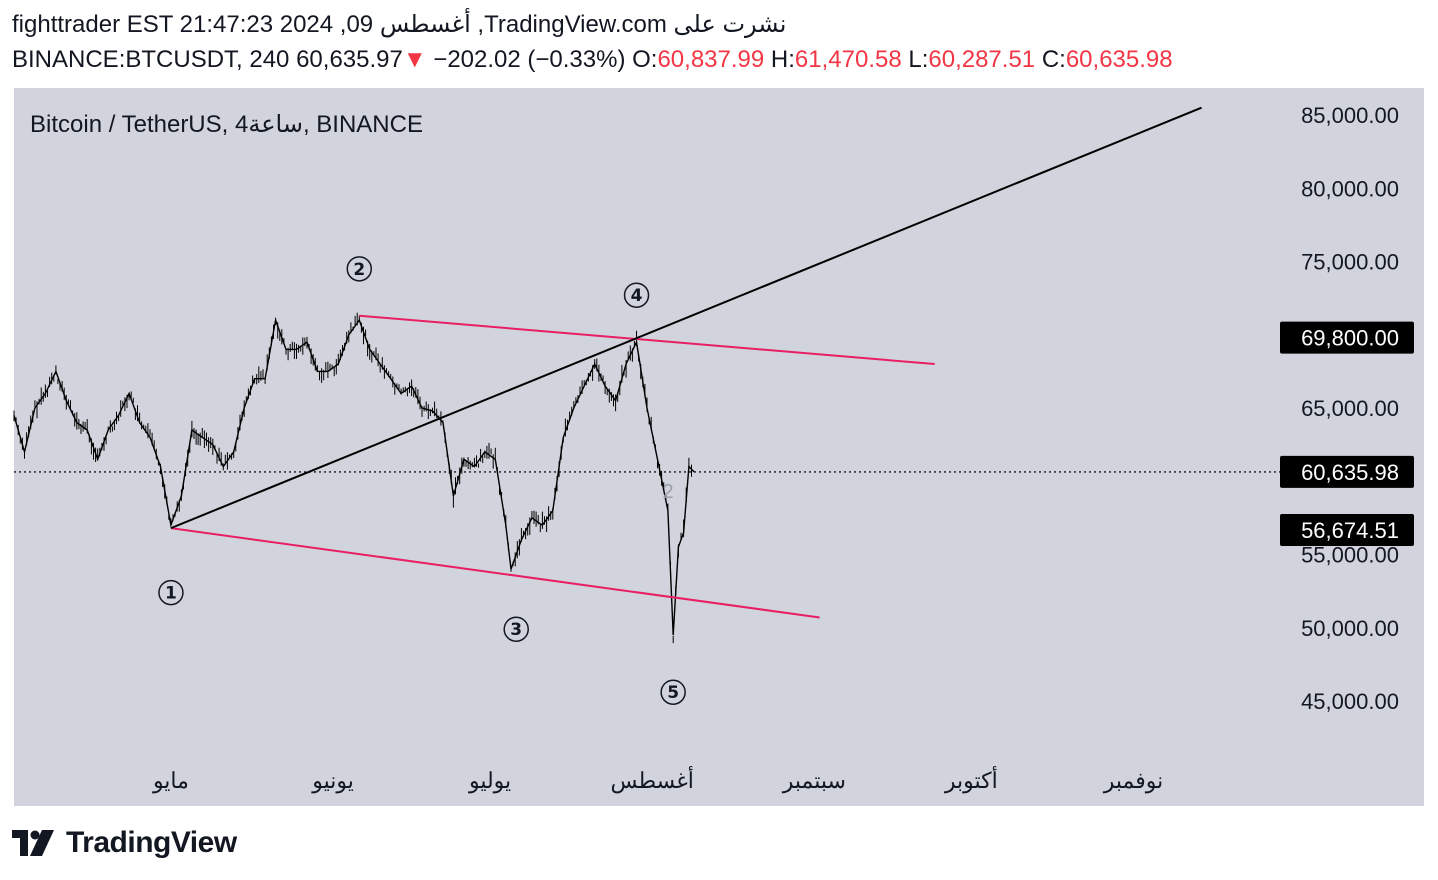 This screenshot has height=880, width=1438. What do you see at coordinates (782, 59) in the screenshot?
I see `high-label: H:` at bounding box center [782, 59].